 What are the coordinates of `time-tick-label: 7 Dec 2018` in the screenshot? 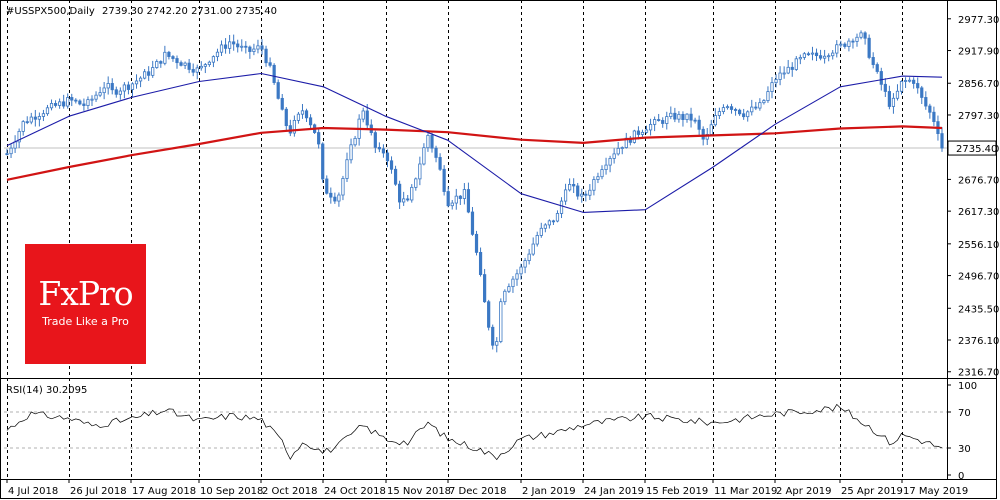 It's located at (478, 491).